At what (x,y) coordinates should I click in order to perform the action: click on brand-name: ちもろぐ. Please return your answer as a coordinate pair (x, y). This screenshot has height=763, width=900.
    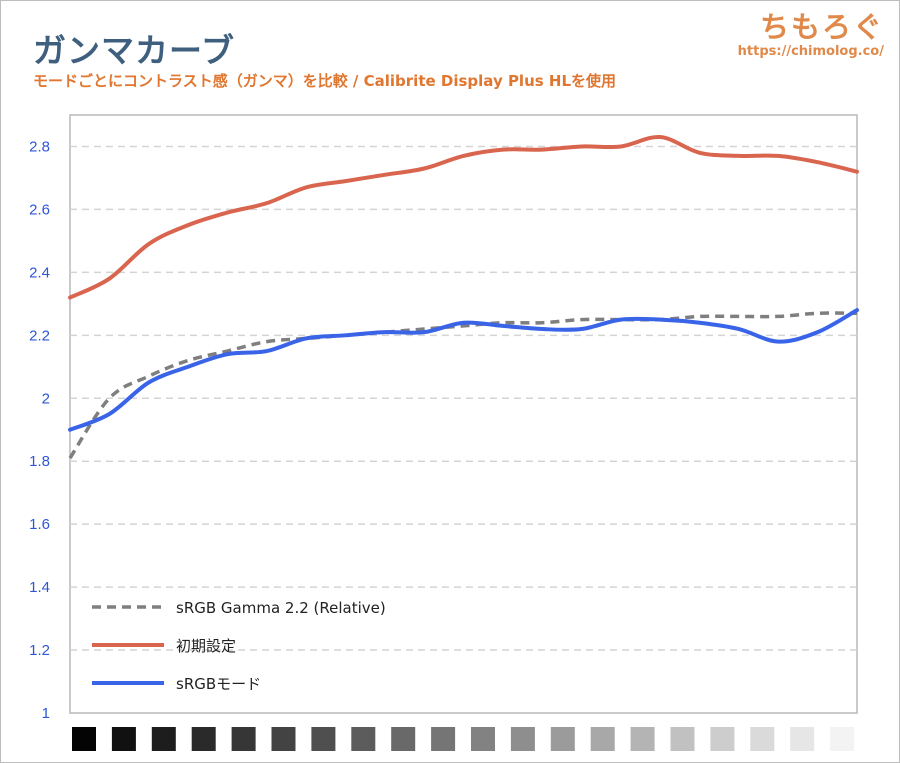
    Looking at the image, I should click on (821, 27).